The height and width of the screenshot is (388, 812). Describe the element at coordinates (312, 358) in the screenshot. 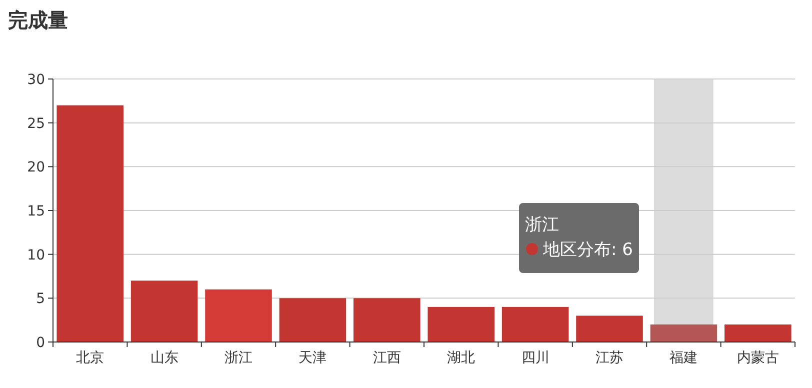

I see `x-tick-label: 天津` at that location.